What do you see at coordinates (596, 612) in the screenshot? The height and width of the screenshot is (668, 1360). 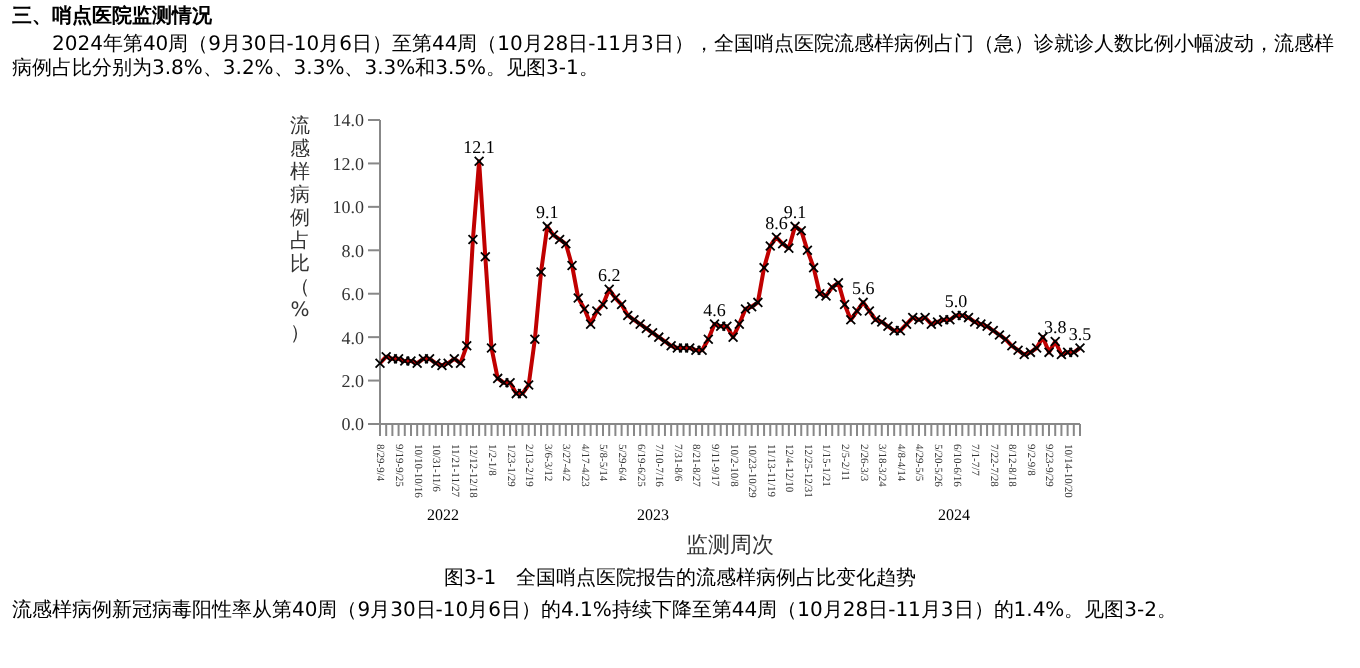 I see `text: 流感样病例新冠病毒阳性率从第40周（9月30日-10月6日）的4.1%持续下降至第44周（10月28日-11月3日）的1.4%。见图3-2。` at bounding box center [596, 612].